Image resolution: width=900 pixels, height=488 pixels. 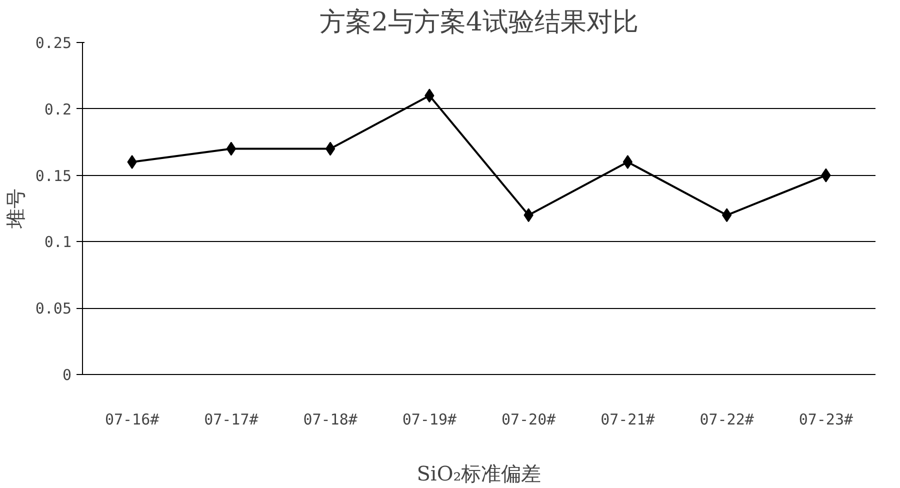 I want to click on chart-title: 方案2与方案4试验结果对比, so click(x=479, y=23).